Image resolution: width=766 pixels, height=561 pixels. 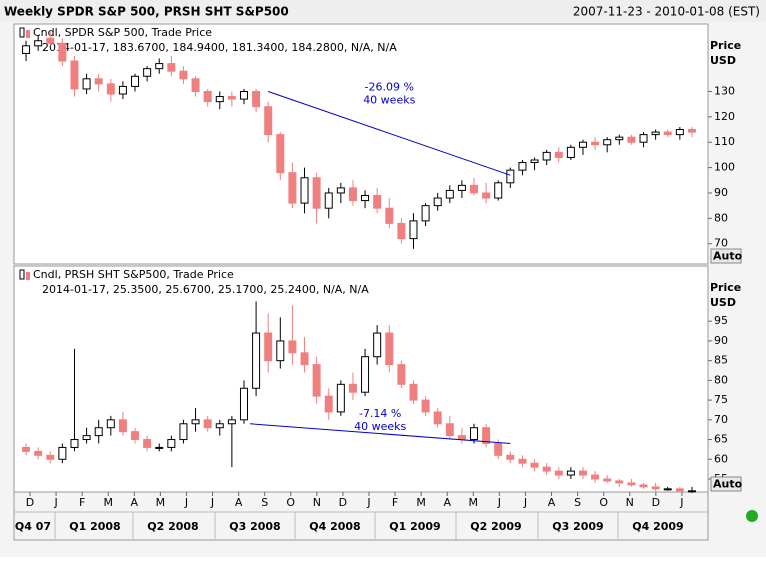 I want to click on y-tick-label: 70, so click(x=721, y=243).